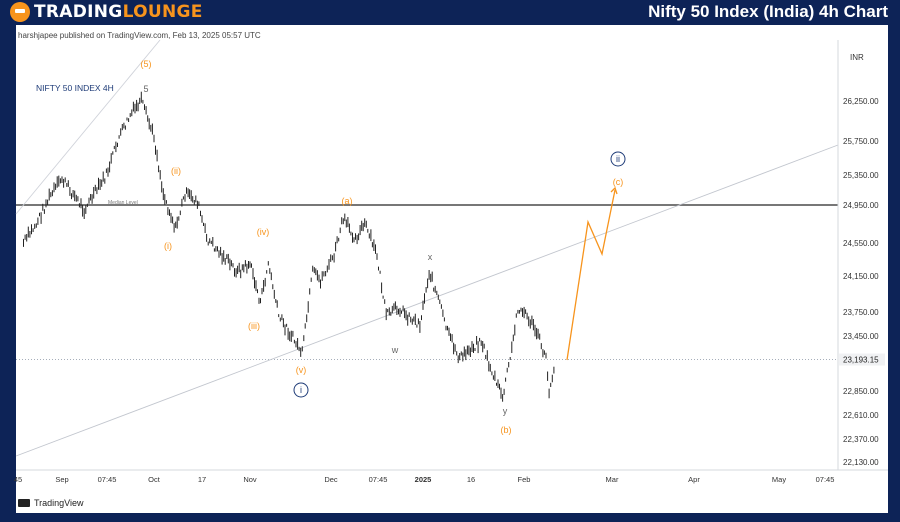 The width and height of the screenshot is (900, 522). What do you see at coordinates (331, 479) in the screenshot?
I see `x-tick-label: Dec` at bounding box center [331, 479].